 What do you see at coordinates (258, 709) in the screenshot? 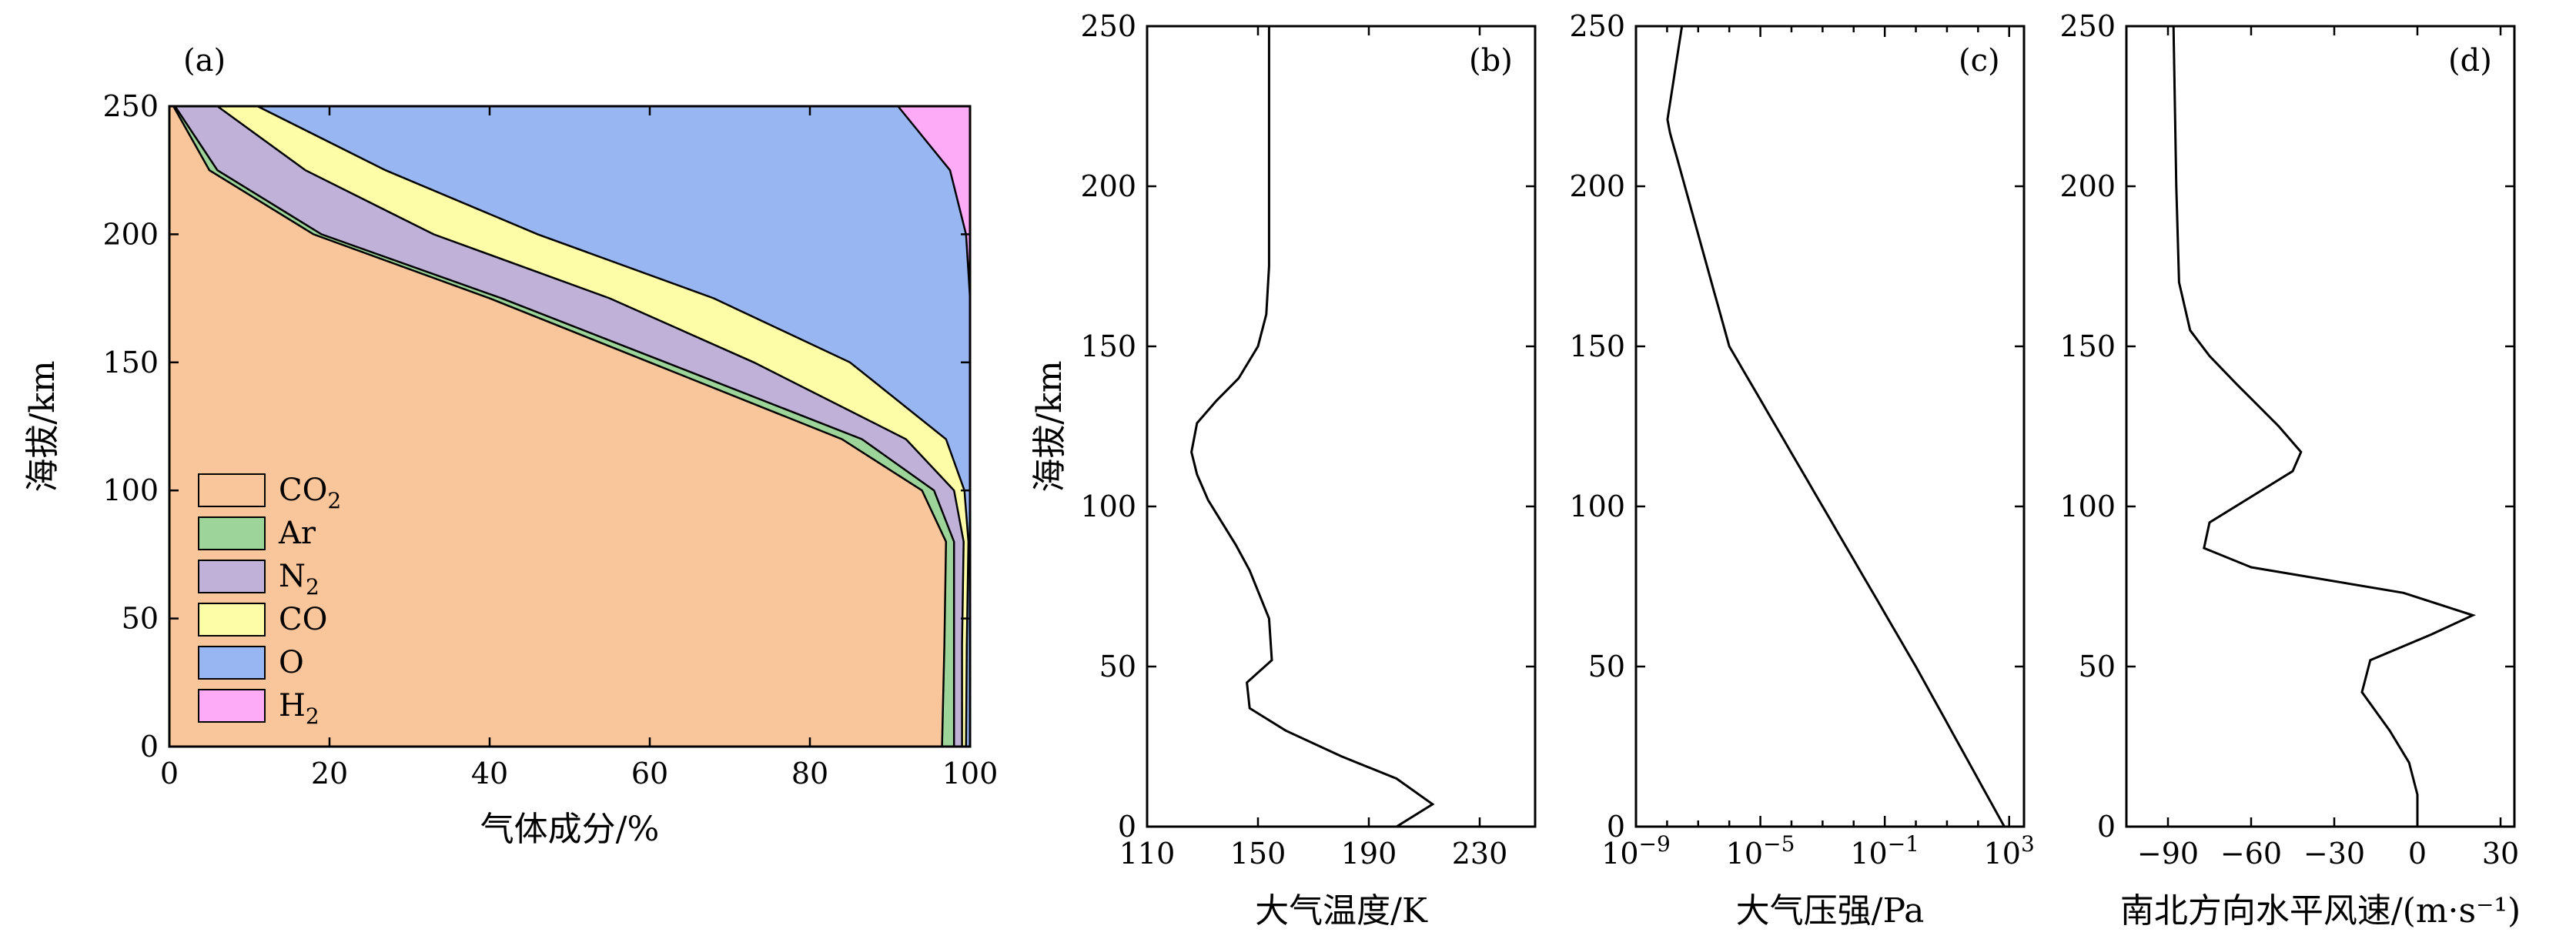
I see `legend-item-h2: H2` at bounding box center [258, 709].